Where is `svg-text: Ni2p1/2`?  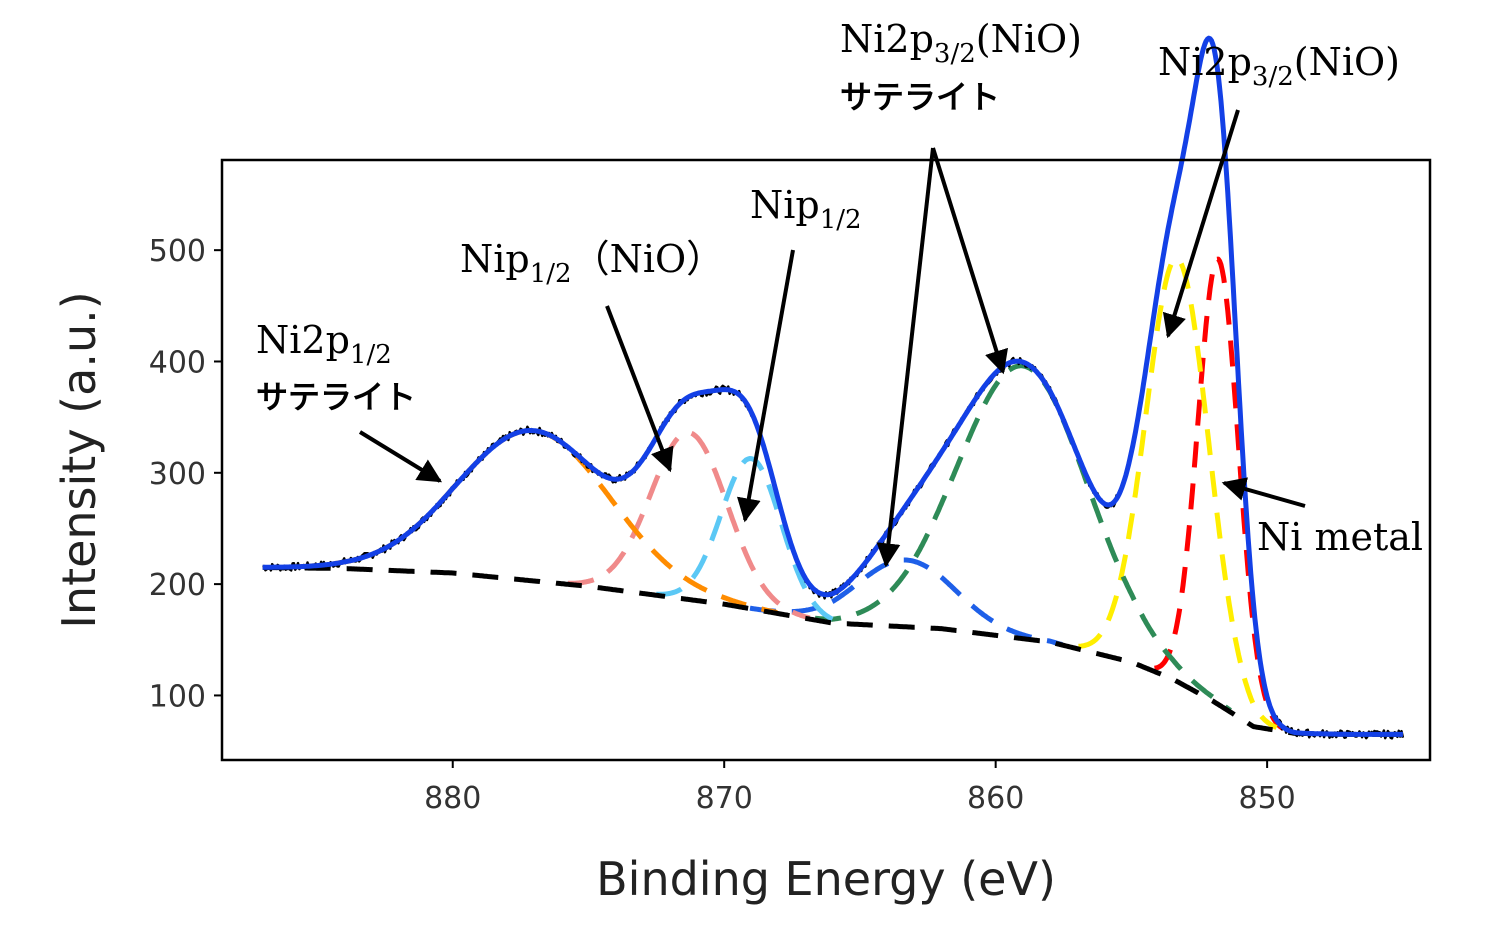
svg-text: Ni2p1/2 is located at coordinates (324, 344).